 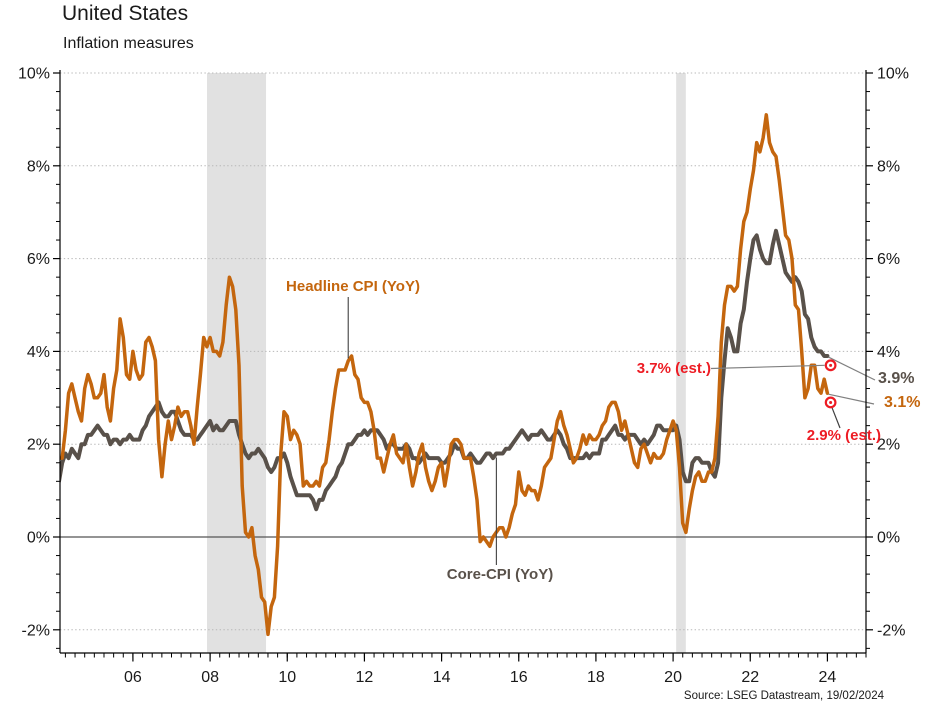 I want to click on y-axis-label-left: 2%, so click(x=38, y=445).